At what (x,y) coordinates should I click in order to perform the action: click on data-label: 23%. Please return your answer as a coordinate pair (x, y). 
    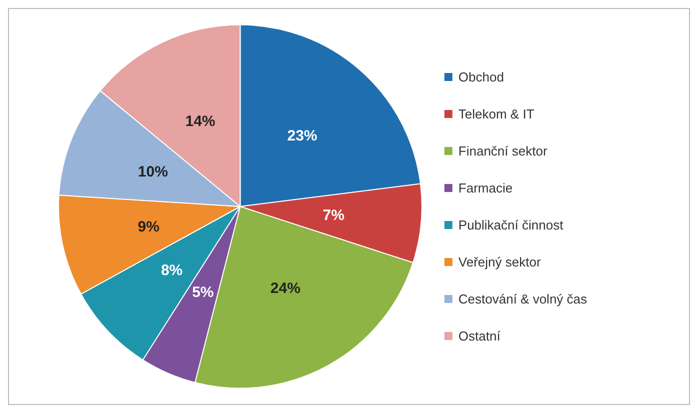
    Looking at the image, I should click on (302, 136).